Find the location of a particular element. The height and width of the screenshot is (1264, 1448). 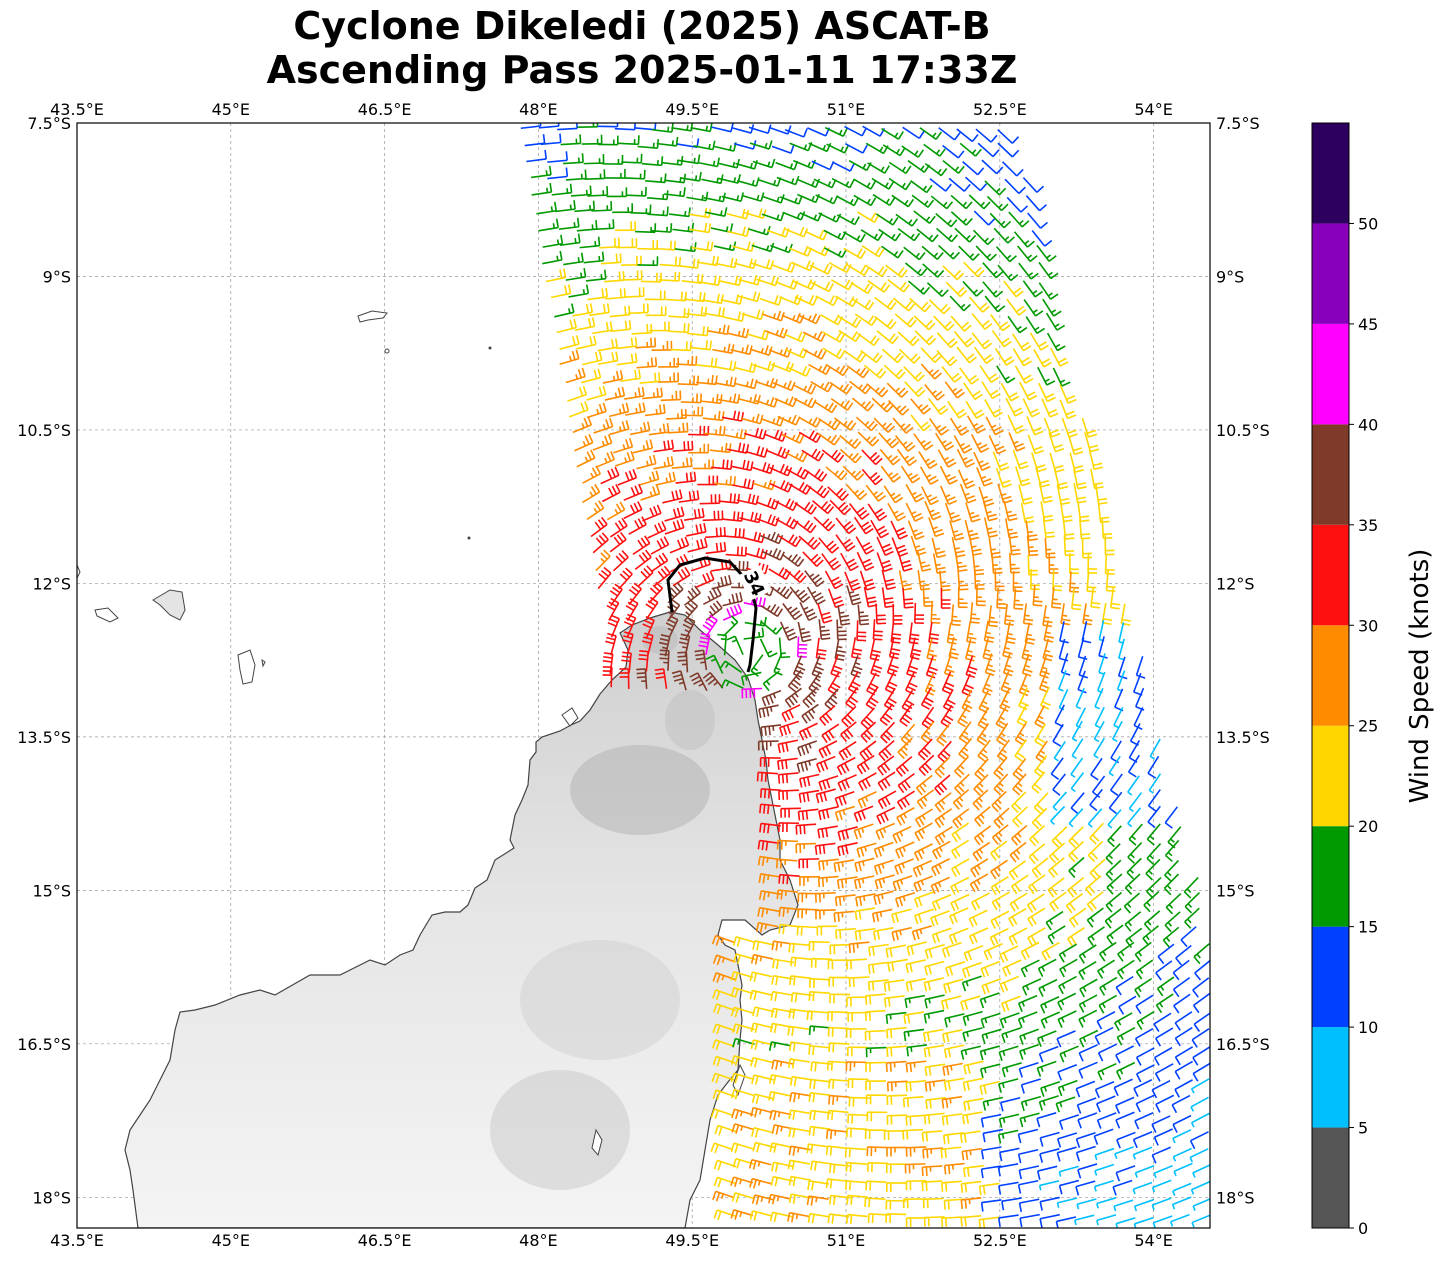

islet-c is located at coordinates (469, 538).